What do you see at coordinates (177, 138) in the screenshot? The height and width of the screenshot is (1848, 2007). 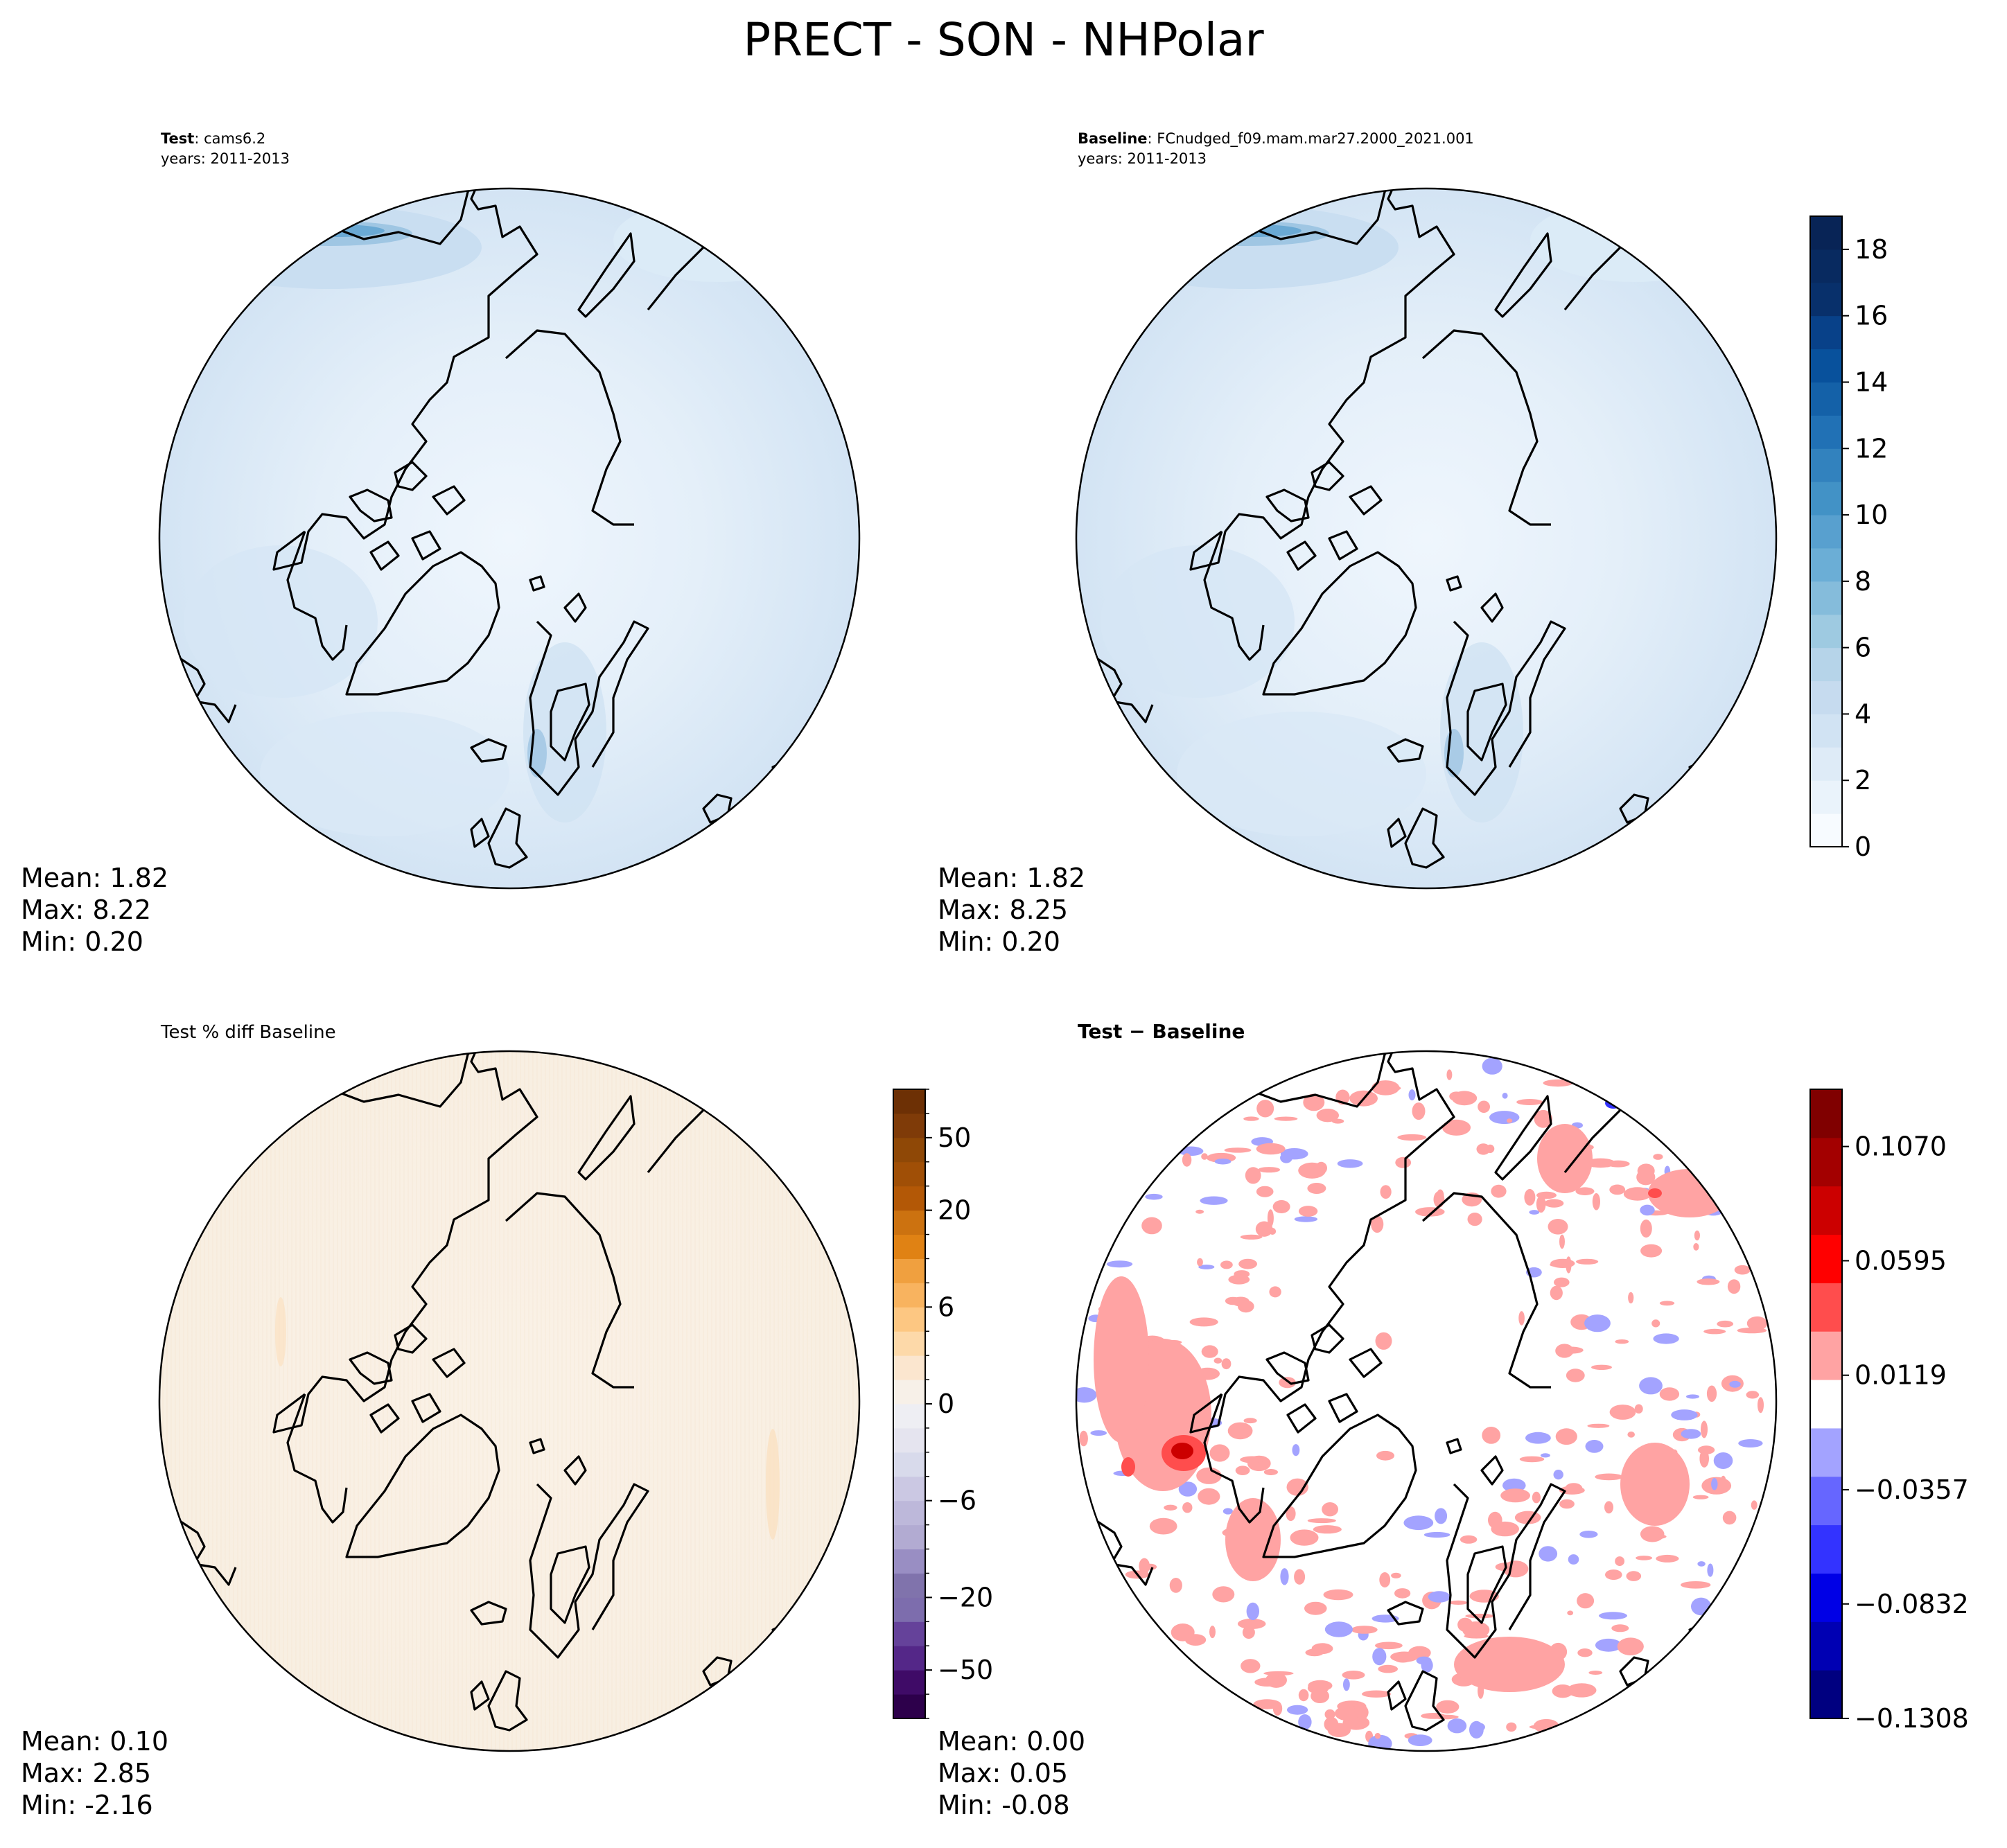 I see `test-panel-label-bold: Test` at bounding box center [177, 138].